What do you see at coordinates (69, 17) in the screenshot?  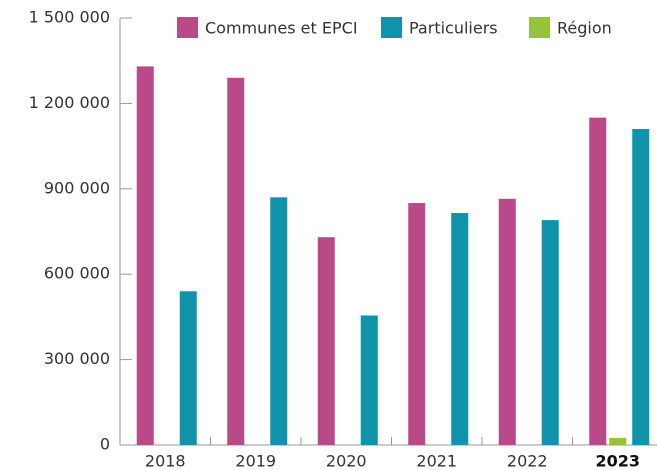 I see `y-tick-label: 1 500 000` at bounding box center [69, 17].